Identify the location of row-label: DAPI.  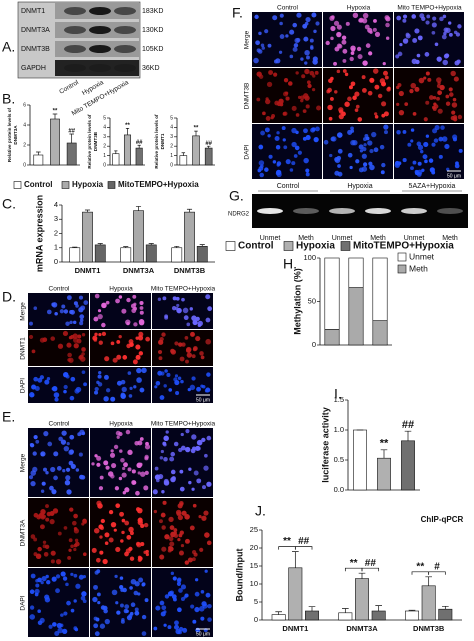
(23, 602).